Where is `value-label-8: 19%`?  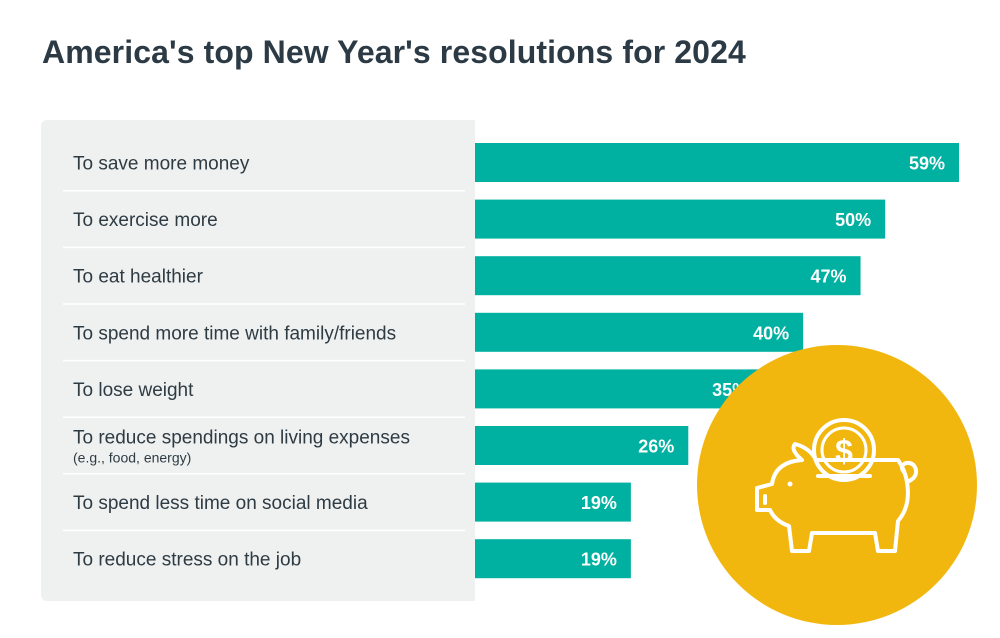
value-label-8: 19% is located at coordinates (599, 560).